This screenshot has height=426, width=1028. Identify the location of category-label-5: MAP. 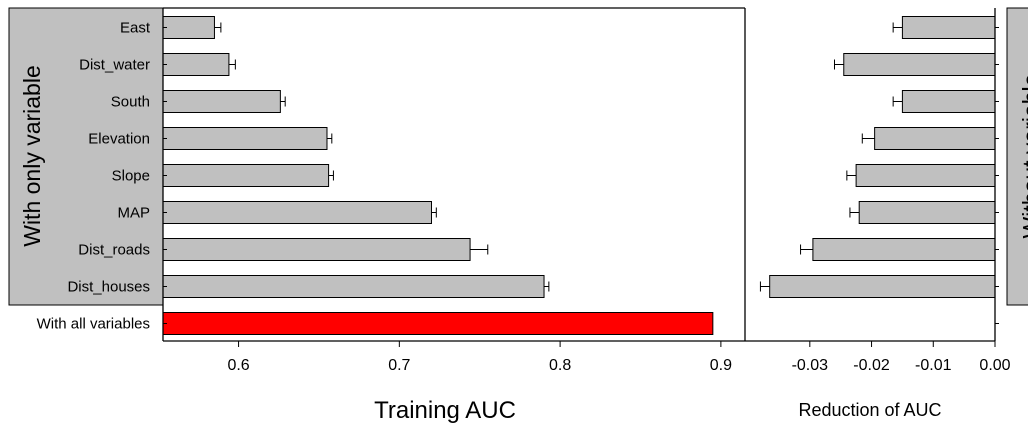
(133, 213).